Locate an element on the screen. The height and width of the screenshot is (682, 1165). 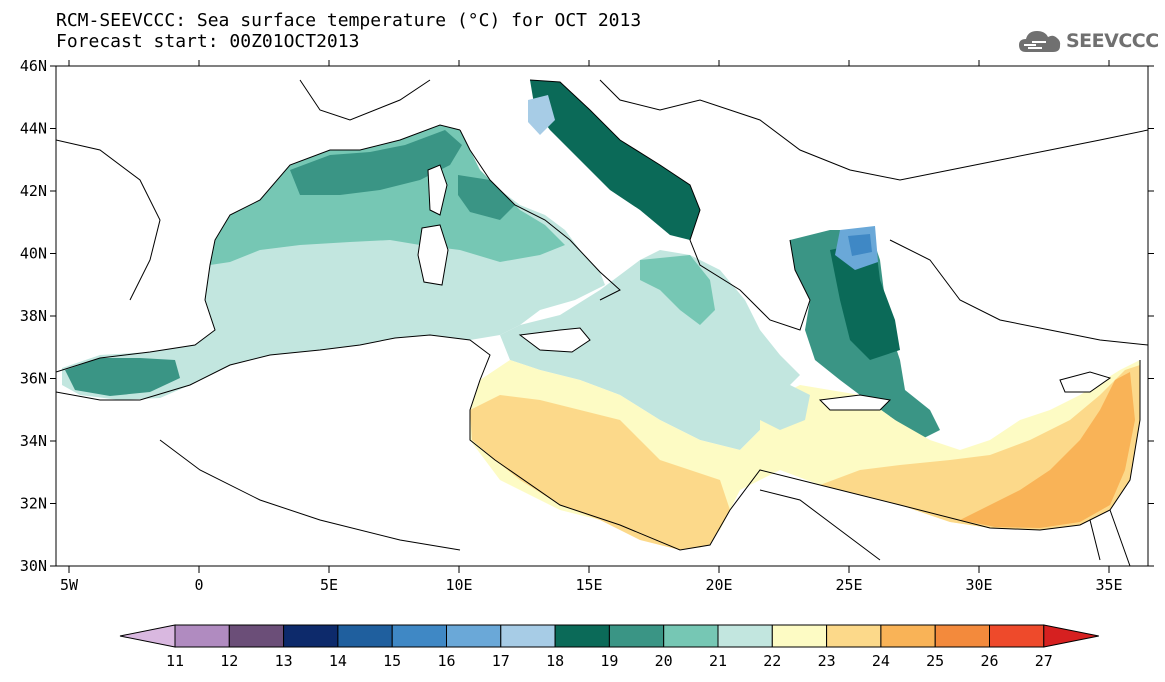
lat-tick-label: 44N is located at coordinates (33, 129).